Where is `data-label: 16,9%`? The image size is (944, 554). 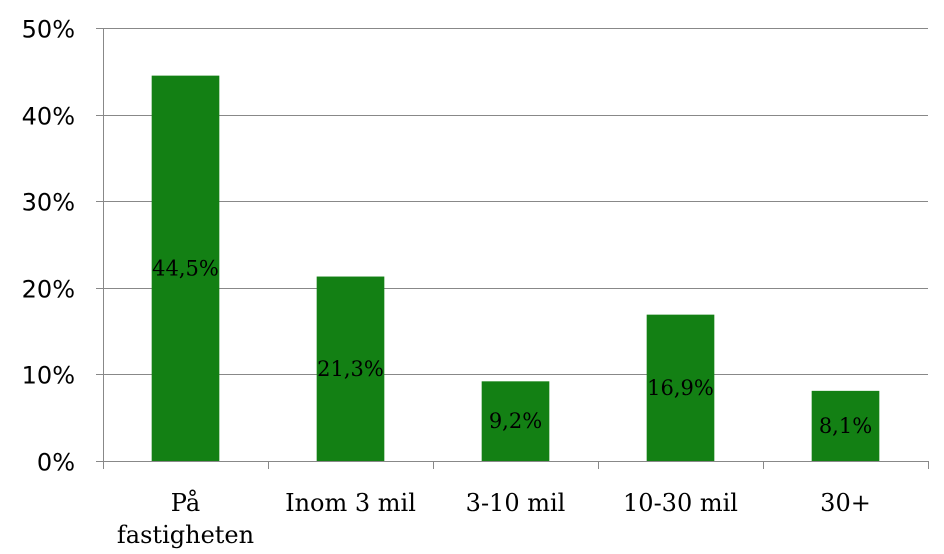 data-label: 16,9% is located at coordinates (680, 388).